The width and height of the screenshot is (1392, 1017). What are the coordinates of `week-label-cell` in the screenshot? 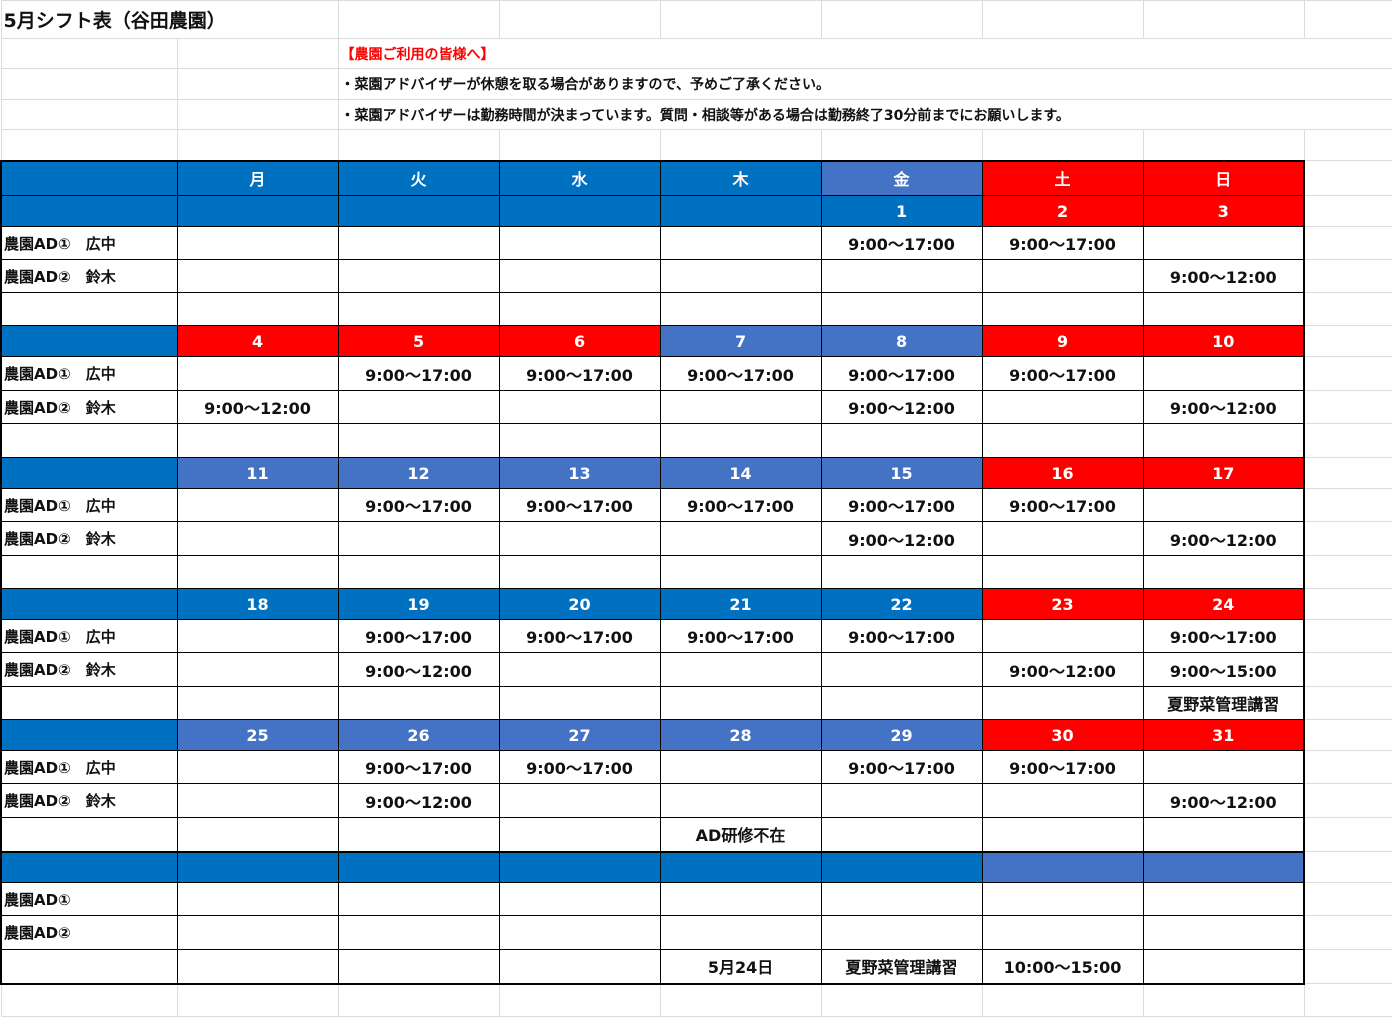 It's located at (89, 211).